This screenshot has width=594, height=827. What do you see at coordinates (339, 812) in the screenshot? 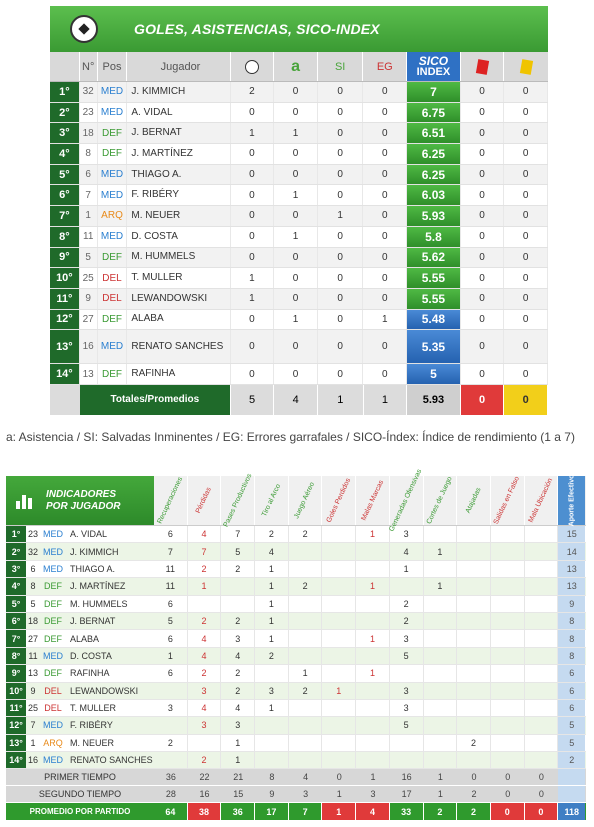
I see `promedio-cell: 1` at bounding box center [339, 812].